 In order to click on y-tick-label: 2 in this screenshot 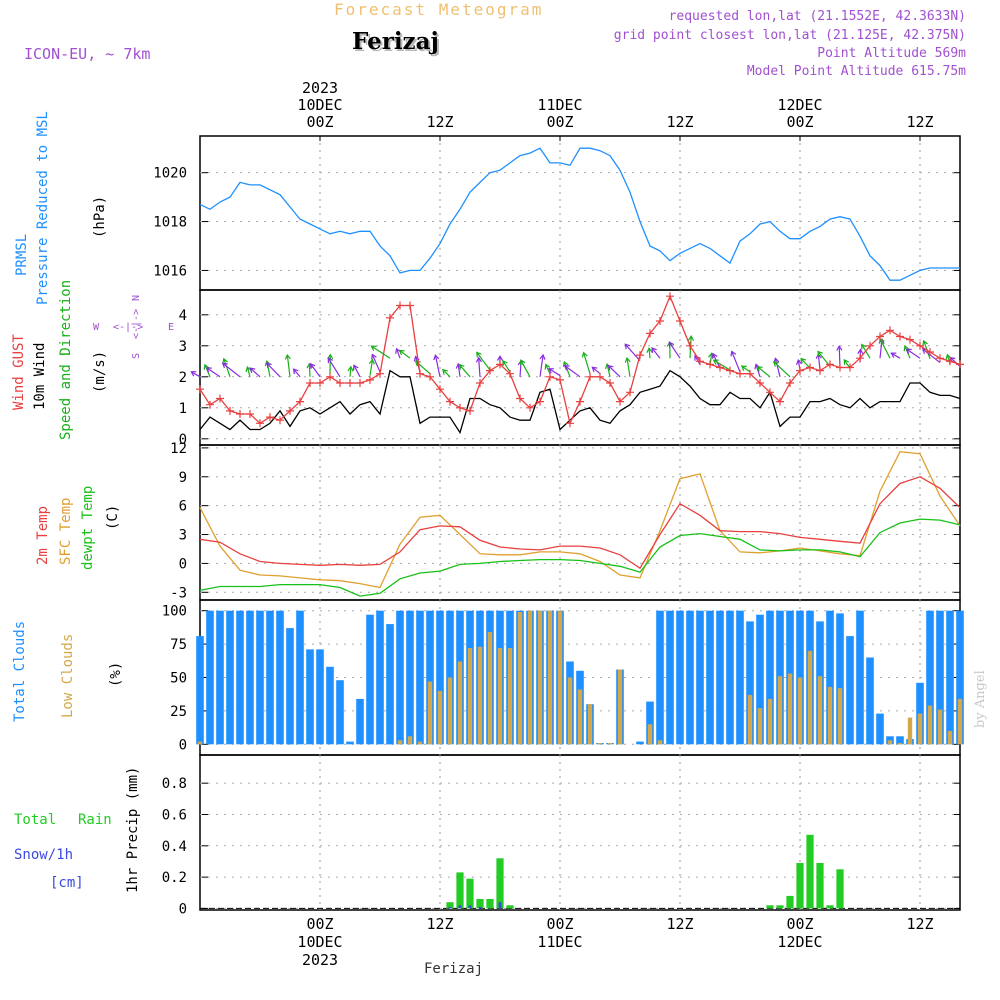, I will do `click(183, 378)`.